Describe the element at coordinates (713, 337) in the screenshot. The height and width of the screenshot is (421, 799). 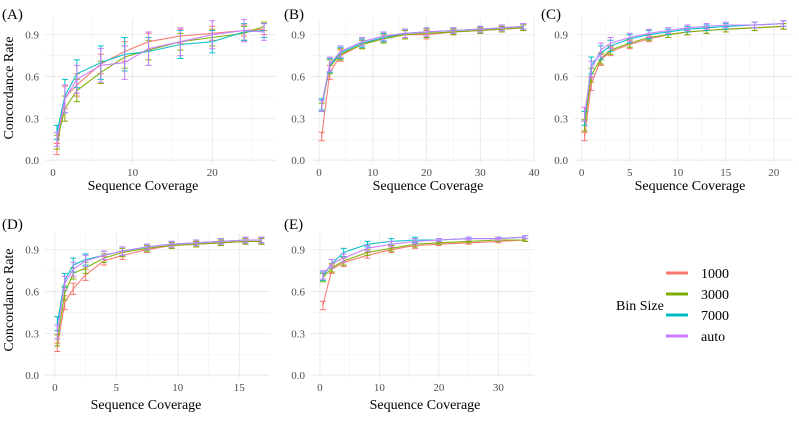
I see `legend-label-auto: auto` at that location.